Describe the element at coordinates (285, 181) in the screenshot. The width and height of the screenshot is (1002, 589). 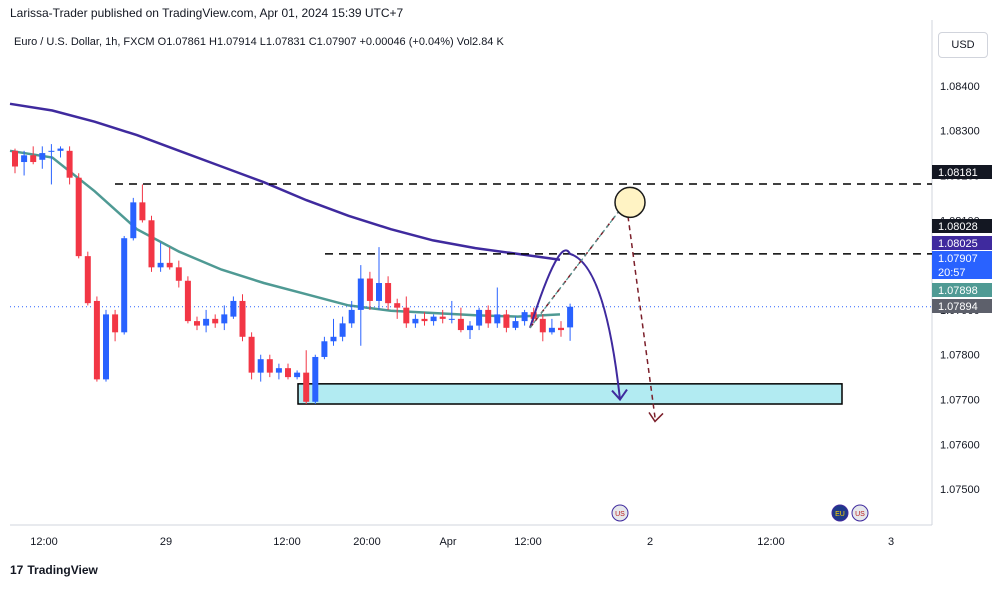
I see `ema-slow-line` at that location.